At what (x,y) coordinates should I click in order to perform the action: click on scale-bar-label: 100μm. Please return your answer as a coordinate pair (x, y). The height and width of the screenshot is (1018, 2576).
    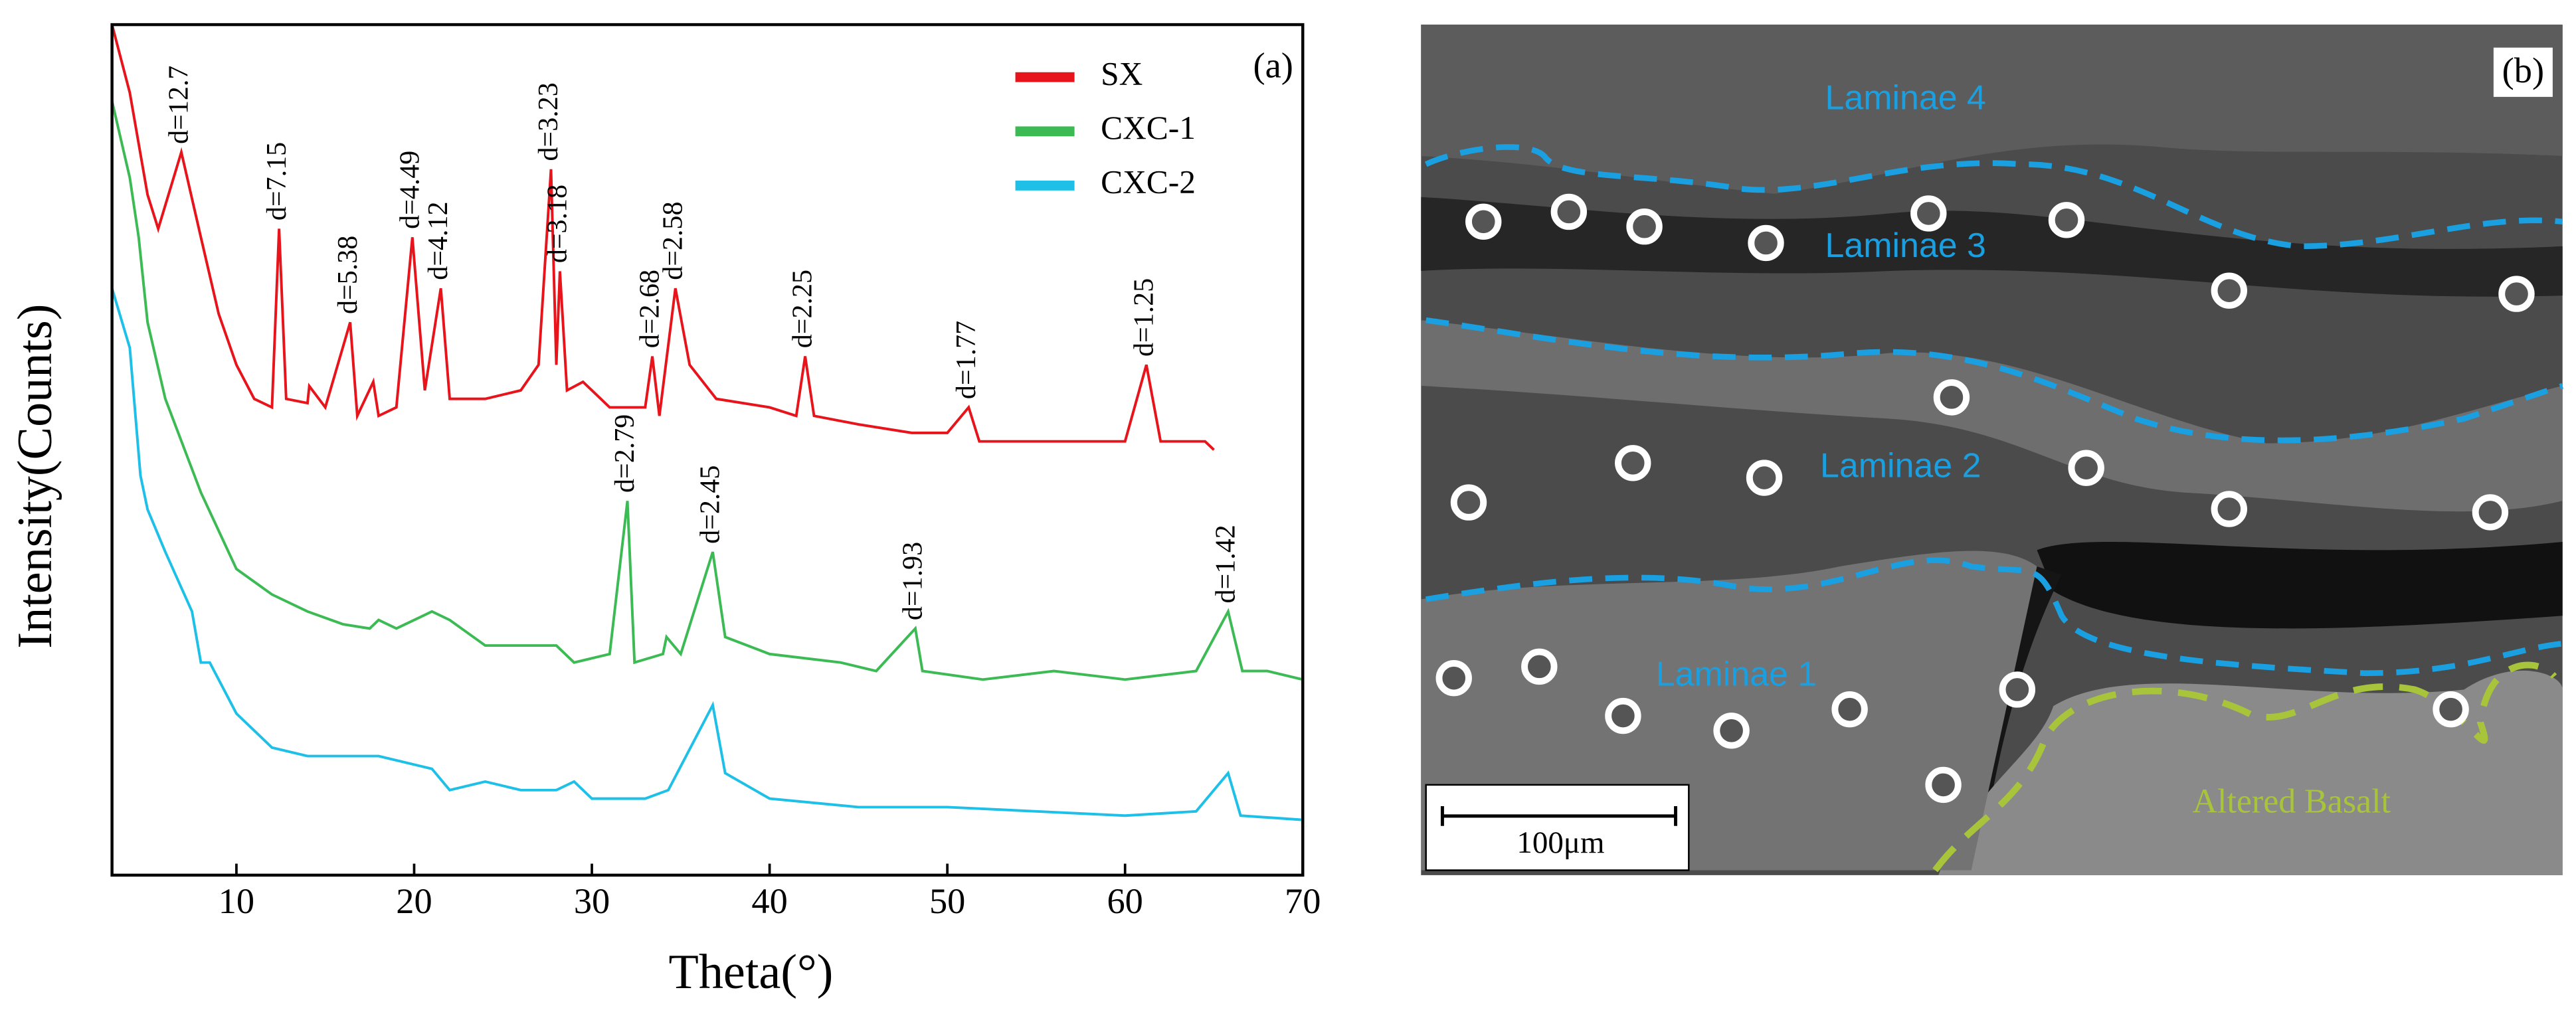
    Looking at the image, I should click on (1560, 842).